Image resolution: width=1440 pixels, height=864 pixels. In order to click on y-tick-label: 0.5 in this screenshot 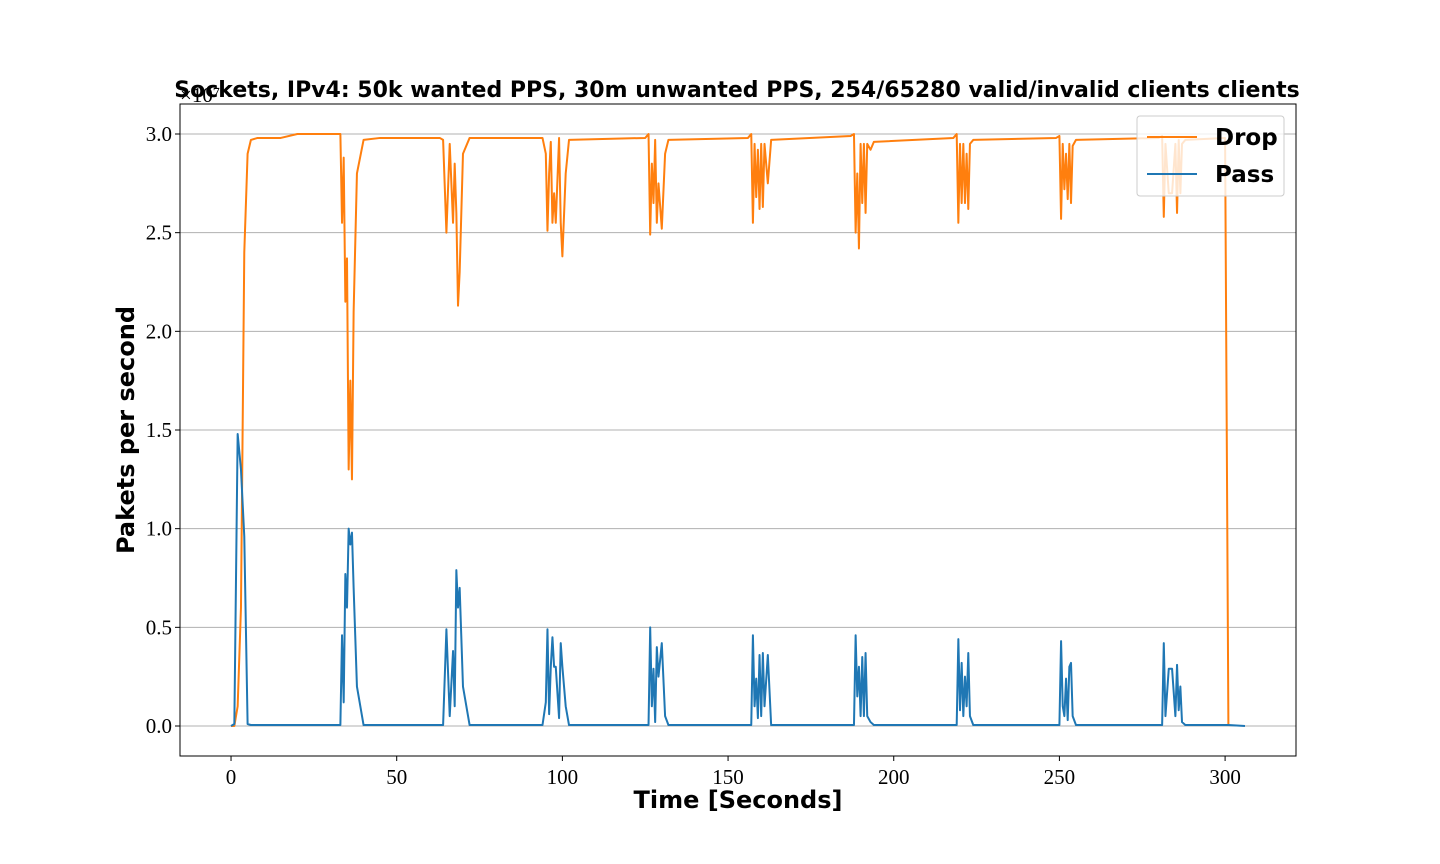, I will do `click(159, 627)`.